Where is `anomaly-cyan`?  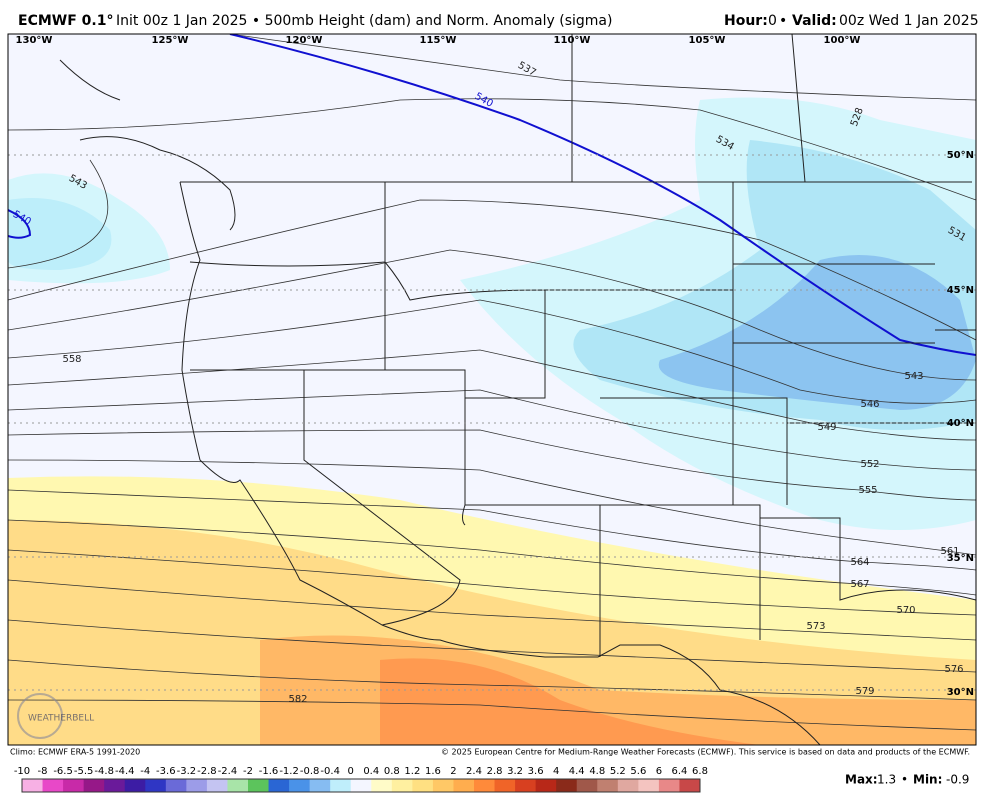
anomaly-cyan is located at coordinates (60, 234).